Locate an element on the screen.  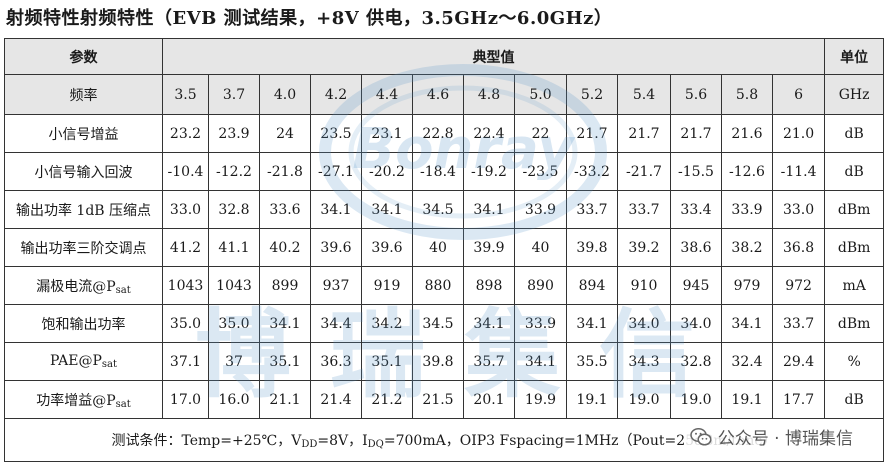
value-cell: 937 is located at coordinates (336, 285).